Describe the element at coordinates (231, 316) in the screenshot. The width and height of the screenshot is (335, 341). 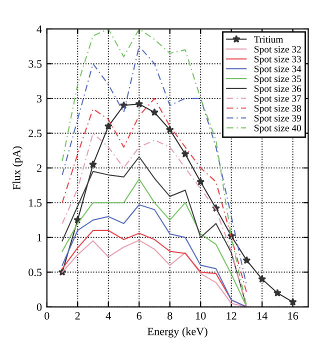
I see `x-tick-label: 12` at that location.